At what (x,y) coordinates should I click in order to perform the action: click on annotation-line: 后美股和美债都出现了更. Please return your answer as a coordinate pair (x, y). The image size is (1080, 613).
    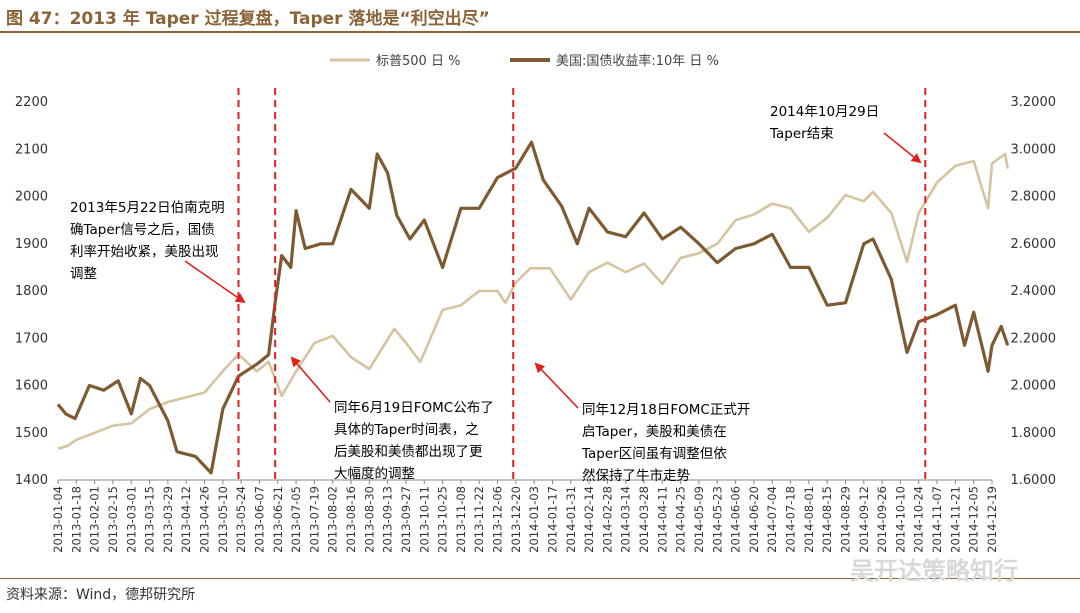
    Looking at the image, I should click on (408, 452).